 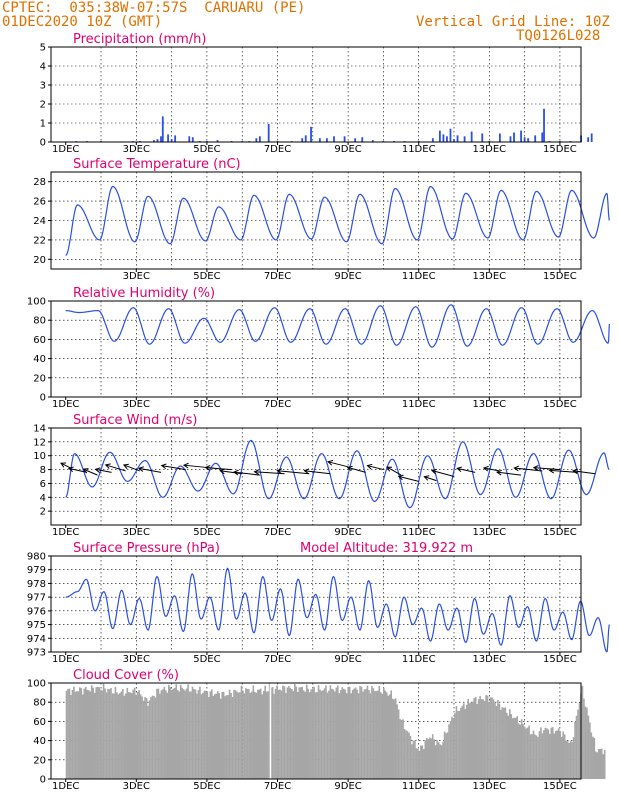 I want to click on x-tick-label: 15DEC, so click(x=560, y=276).